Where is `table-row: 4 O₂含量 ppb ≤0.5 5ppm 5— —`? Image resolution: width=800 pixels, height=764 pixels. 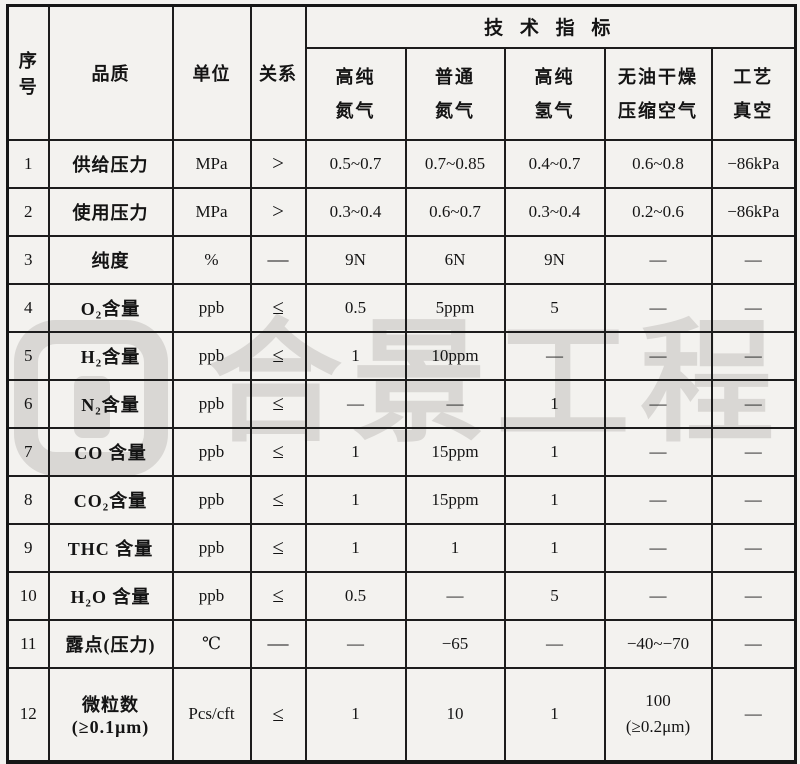
table-row: 4 O₂含量 ppb ≤0.5 5ppm 5— — is located at coordinates (401, 307).